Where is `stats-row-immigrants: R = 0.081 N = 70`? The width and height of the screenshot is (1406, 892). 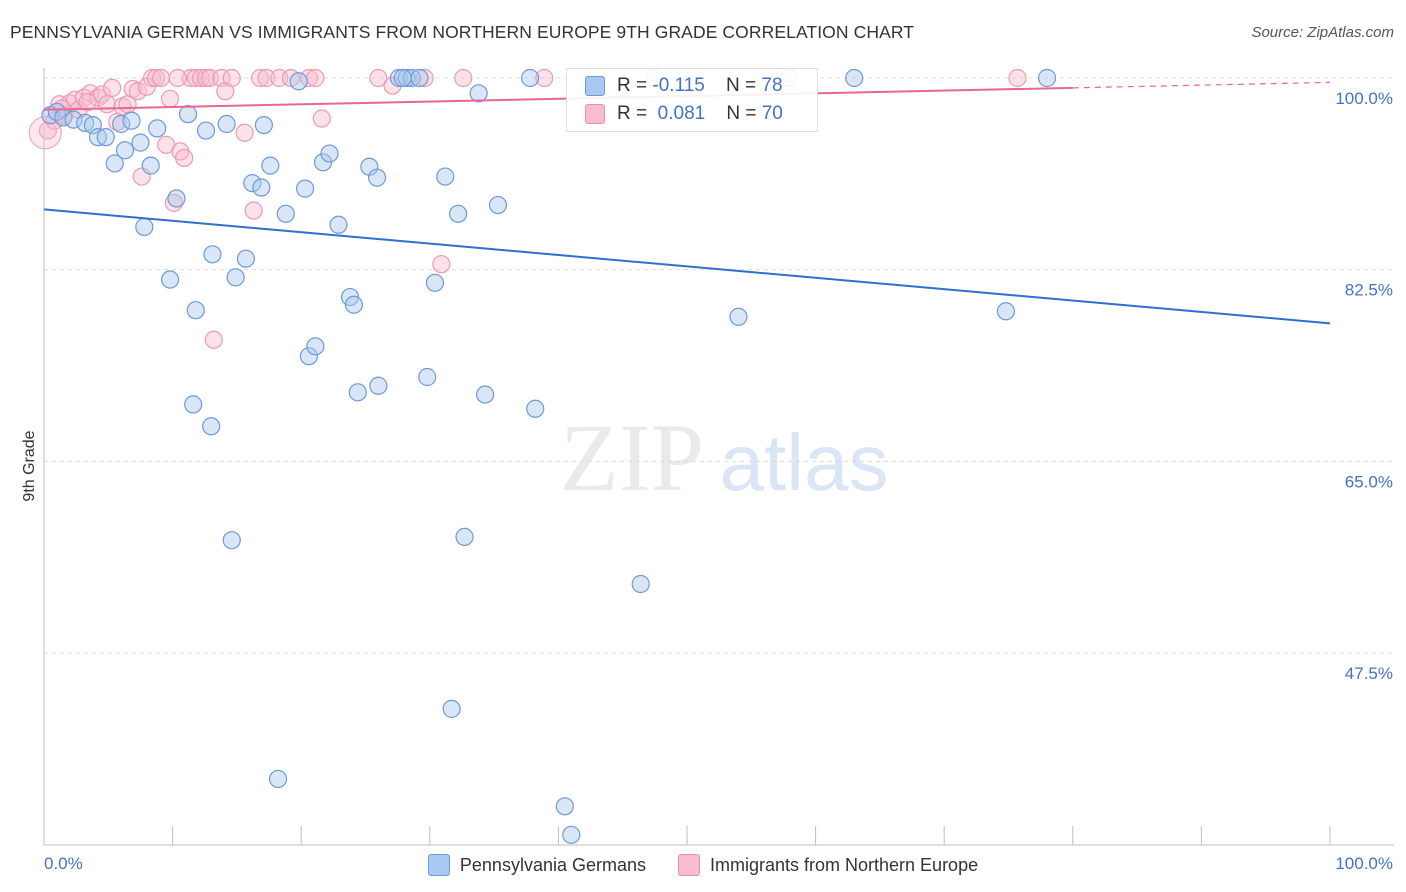 stats-row-immigrants: R = 0.081 N = 70 is located at coordinates (684, 114).